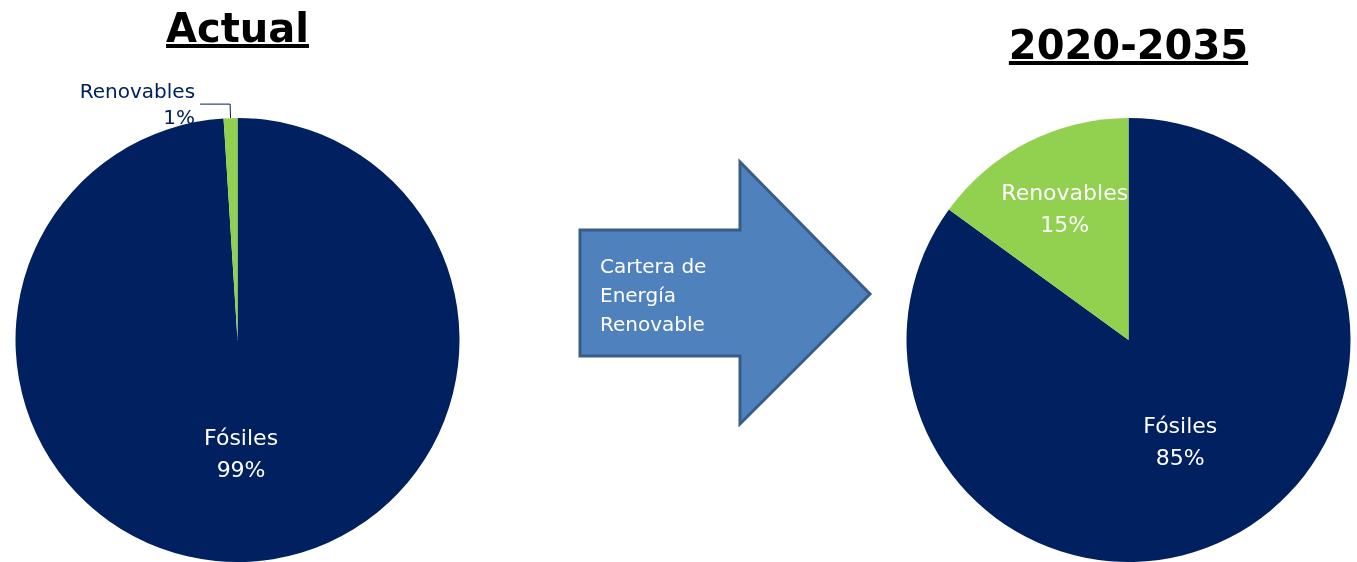  What do you see at coordinates (1065, 224) in the screenshot?
I see `data-label: 15%` at bounding box center [1065, 224].